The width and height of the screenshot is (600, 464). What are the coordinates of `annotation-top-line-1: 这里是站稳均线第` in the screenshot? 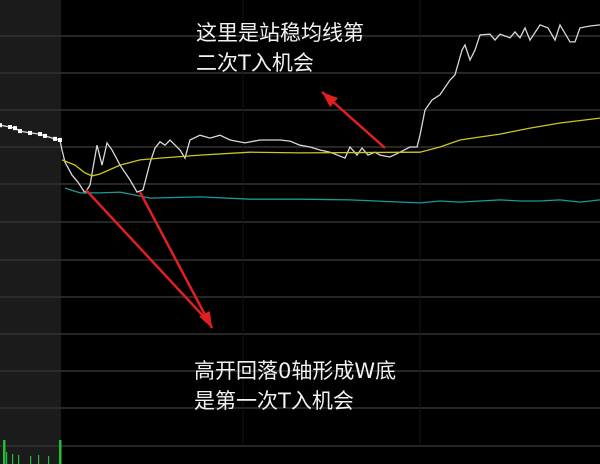 It's located at (280, 33).